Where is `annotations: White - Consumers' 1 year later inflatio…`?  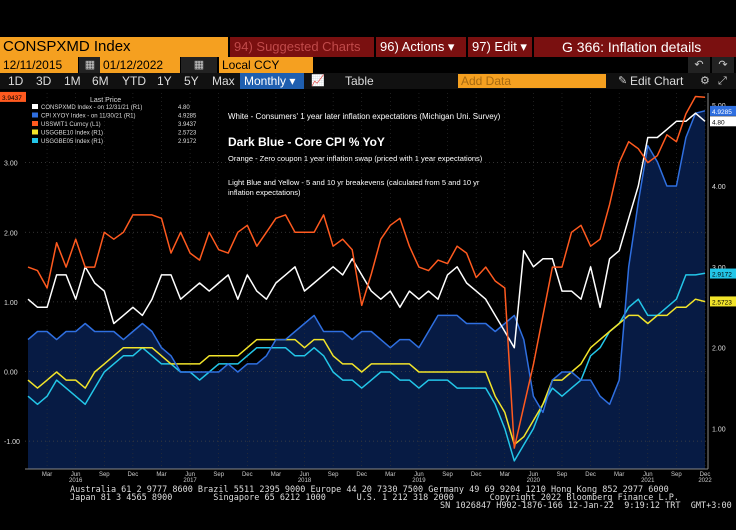
annotations: White - Consumers' 1 year later inflatio… is located at coordinates (364, 154).